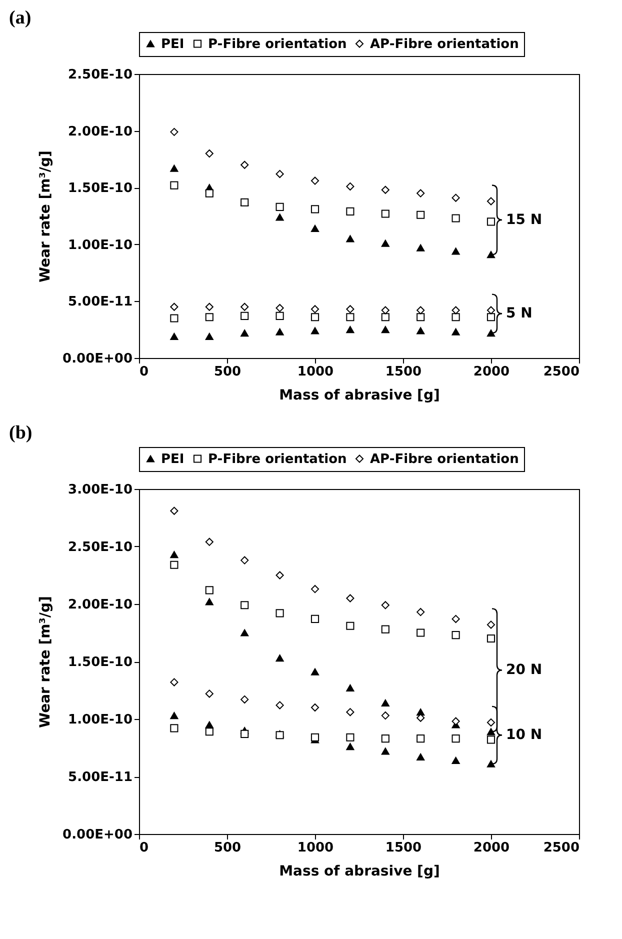 Image resolution: width=622 pixels, height=939 pixels. Describe the element at coordinates (524, 670) in the screenshot. I see `annotation: 20 N` at that location.